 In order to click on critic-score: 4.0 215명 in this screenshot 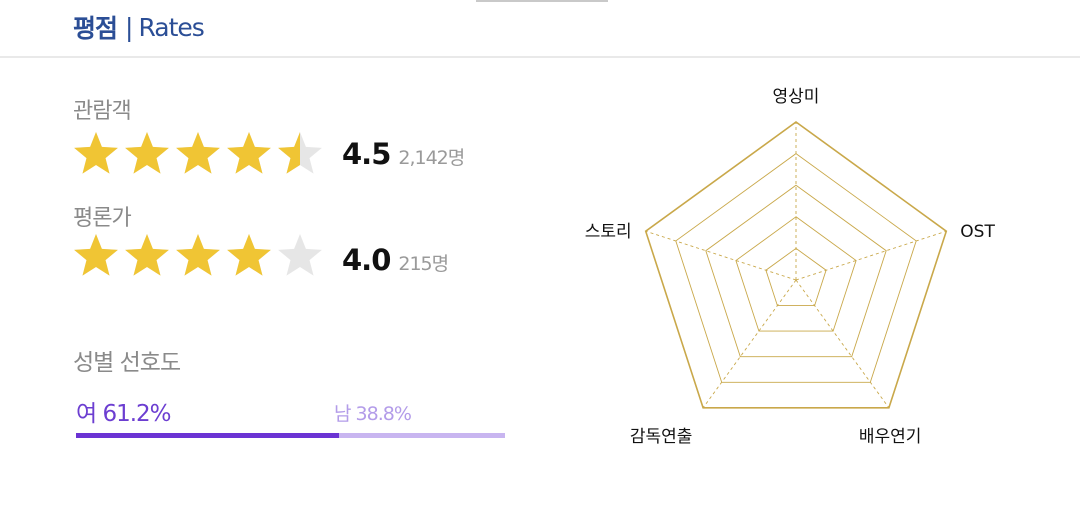, I will do `click(395, 260)`.